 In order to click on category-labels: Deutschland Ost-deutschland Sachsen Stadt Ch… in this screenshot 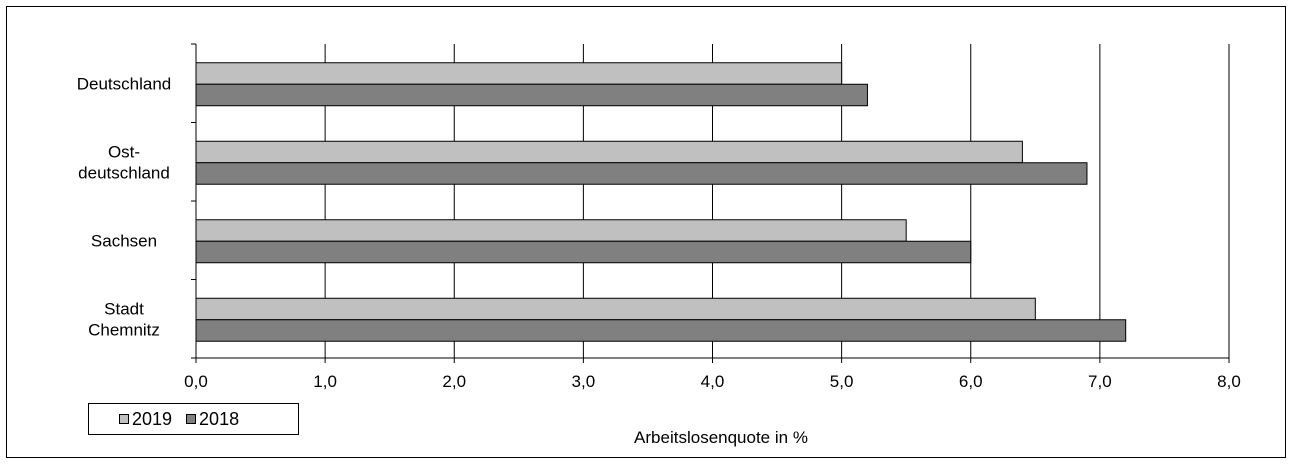, I will do `click(124, 206)`.